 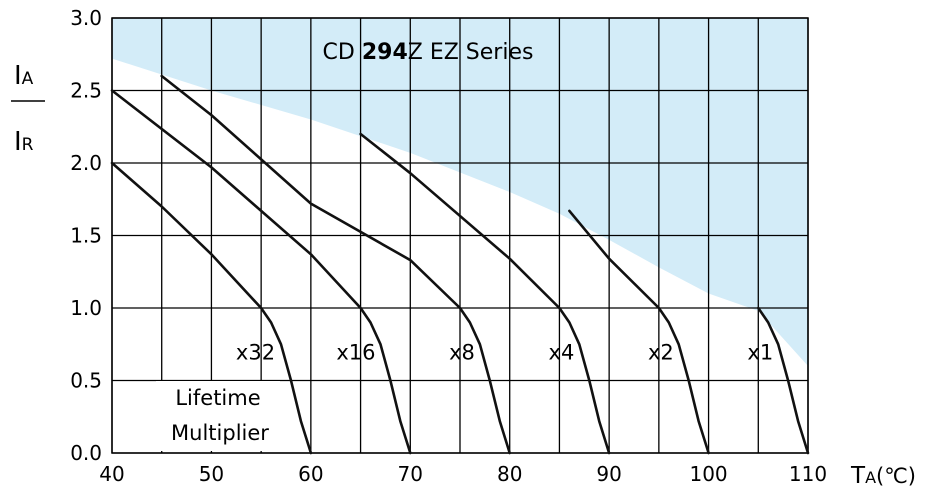 I want to click on y-axis-label-bottom: IR, so click(x=24, y=142).